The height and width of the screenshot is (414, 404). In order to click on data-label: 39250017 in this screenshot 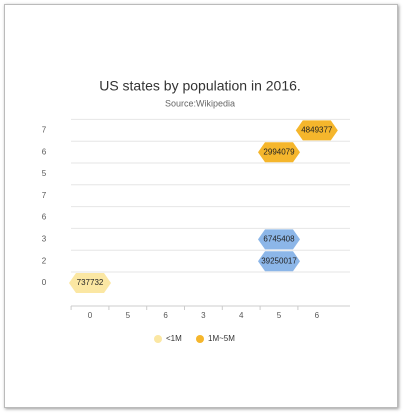, I will do `click(279, 260)`.